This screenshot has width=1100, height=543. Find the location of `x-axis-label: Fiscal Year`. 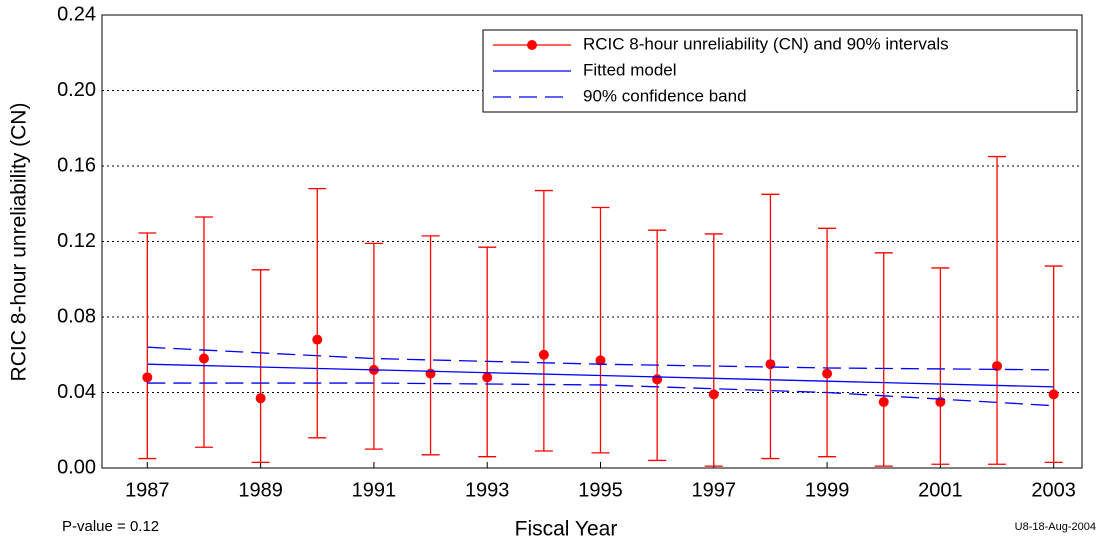

x-axis-label: Fiscal Year is located at coordinates (566, 529).